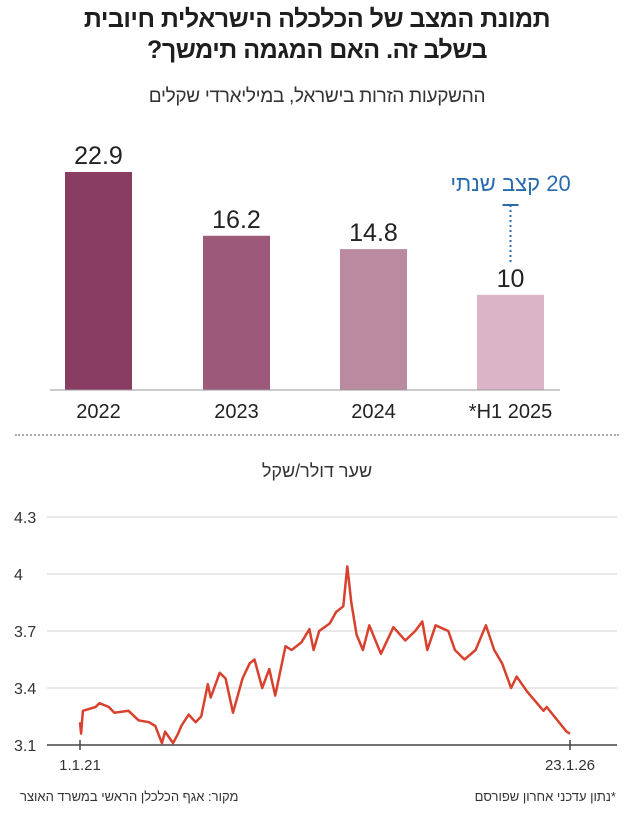 This screenshot has height=818, width=634. Describe the element at coordinates (373, 233) in the screenshot. I see `bar-value-label: 14.8` at that location.